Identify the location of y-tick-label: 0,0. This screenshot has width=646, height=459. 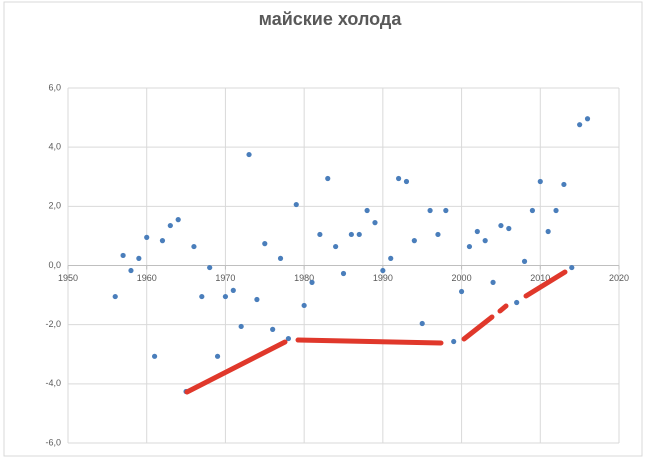
(54, 265).